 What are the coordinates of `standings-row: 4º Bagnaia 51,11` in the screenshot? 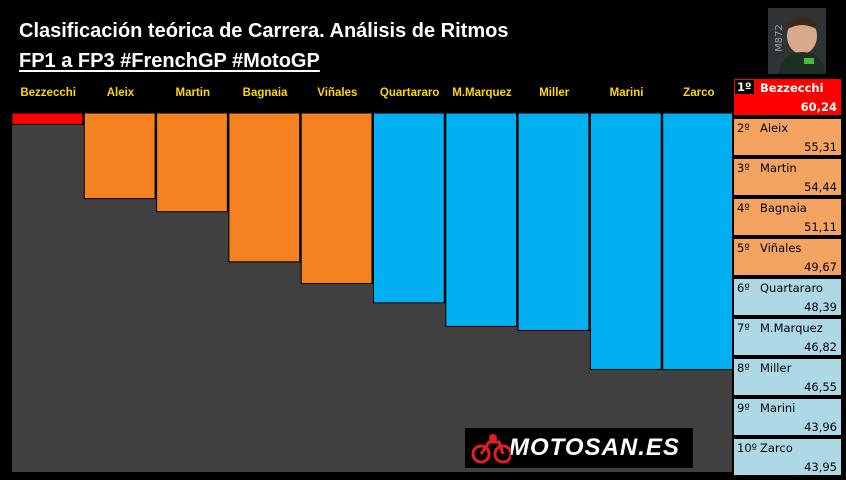 It's located at (787, 217).